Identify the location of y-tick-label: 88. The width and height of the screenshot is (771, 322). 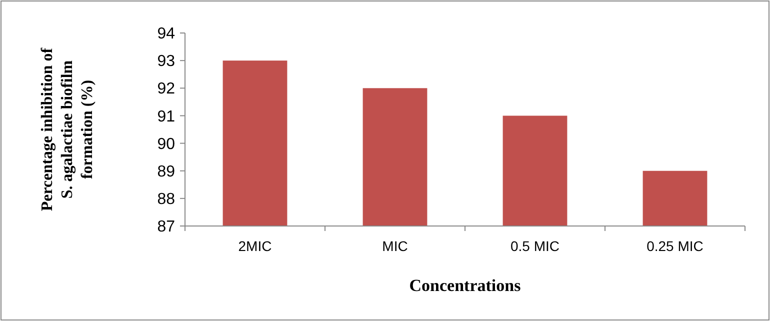
(166, 199).